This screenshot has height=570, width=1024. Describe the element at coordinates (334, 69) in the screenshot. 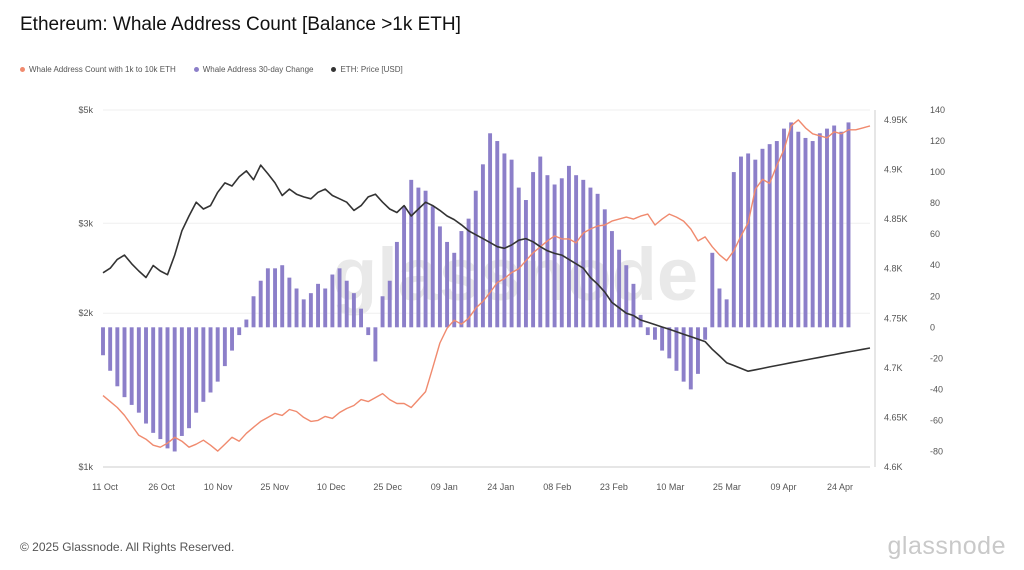

I see `legend-dot-eth-price` at that location.